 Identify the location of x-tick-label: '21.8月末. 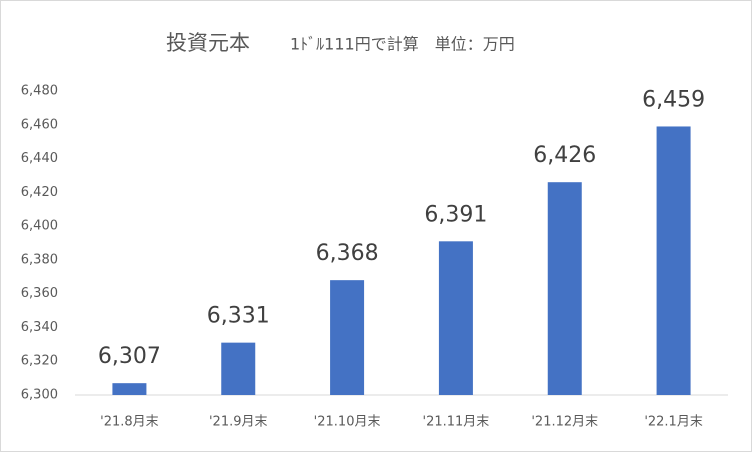
(129, 422).